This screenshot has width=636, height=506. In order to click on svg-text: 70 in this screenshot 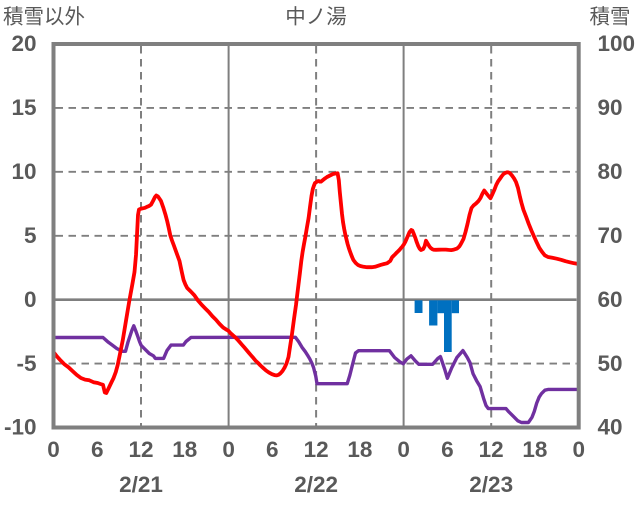, I will do `click(610, 235)`.